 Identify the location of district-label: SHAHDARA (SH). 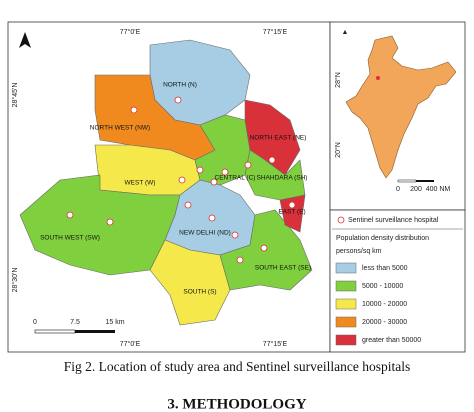
(282, 178).